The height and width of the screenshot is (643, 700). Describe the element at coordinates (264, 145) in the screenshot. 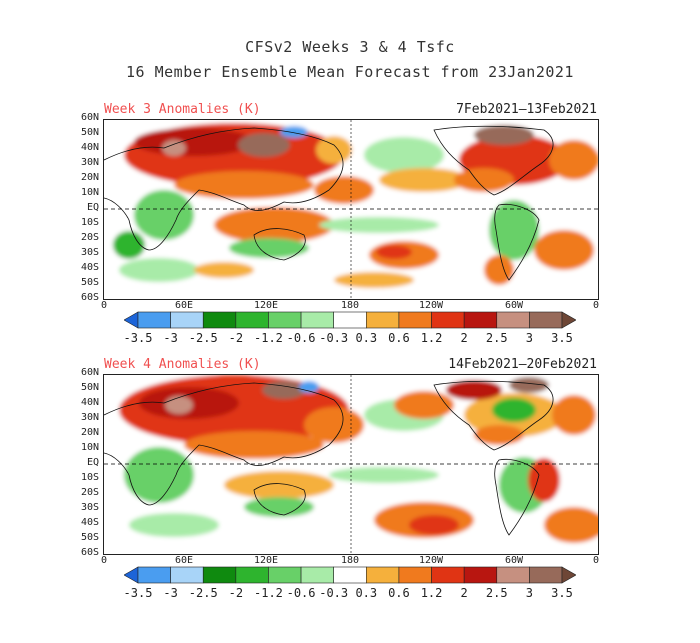

I see `mongolia-extreme-warm` at that location.